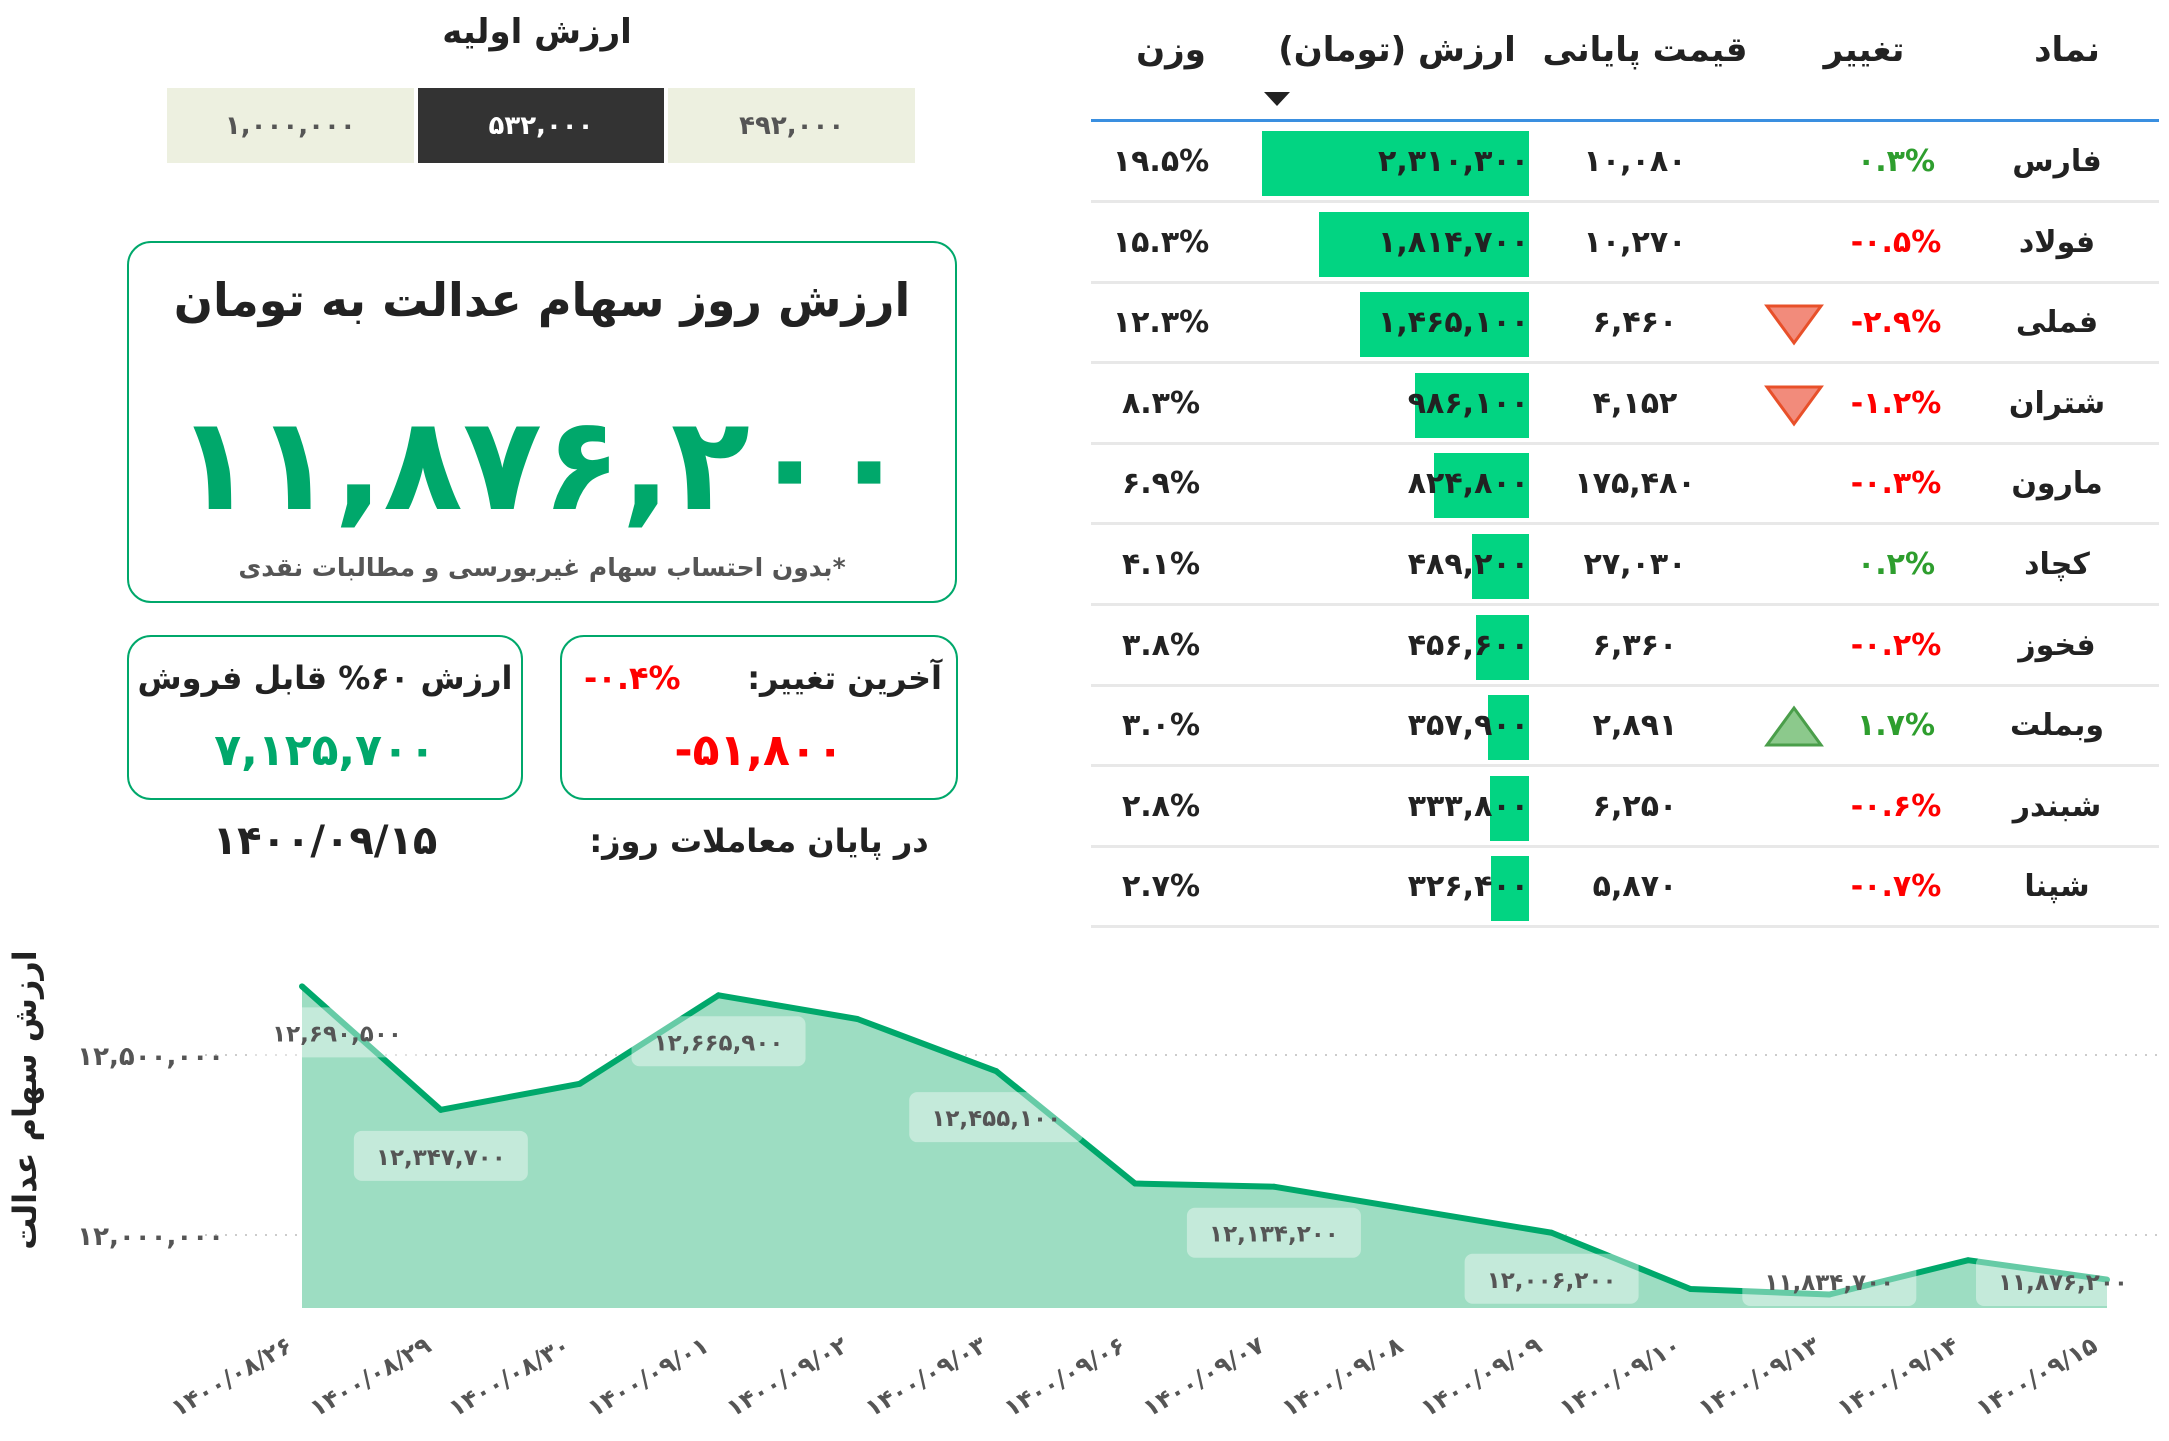 The height and width of the screenshot is (1441, 2169). Describe the element at coordinates (150, 1237) in the screenshot. I see `y-tick-label: ۱۲,۰۰۰,۰۰۰` at that location.